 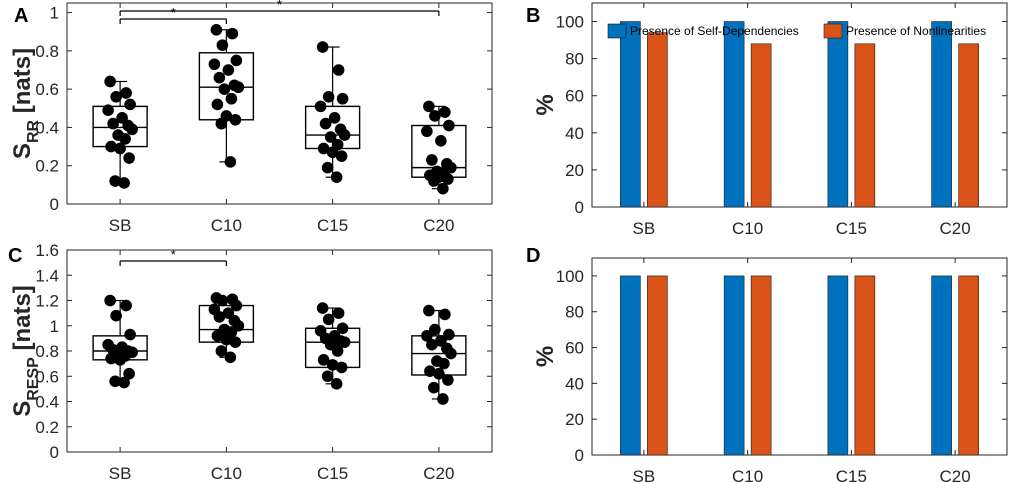 I want to click on panel-letter: D, so click(x=533, y=256).